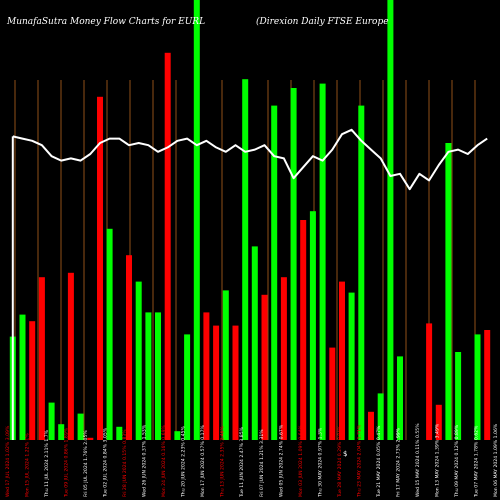  I want to click on x-tick-label: Fri 17 MAY 2024 2.73% 2.99%, so click(398, 462).